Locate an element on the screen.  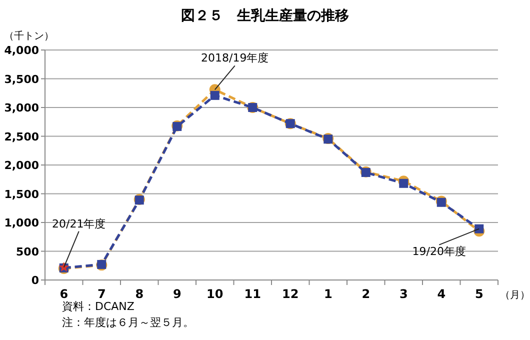
y-tick-label: 1,500 is located at coordinates (22, 194).